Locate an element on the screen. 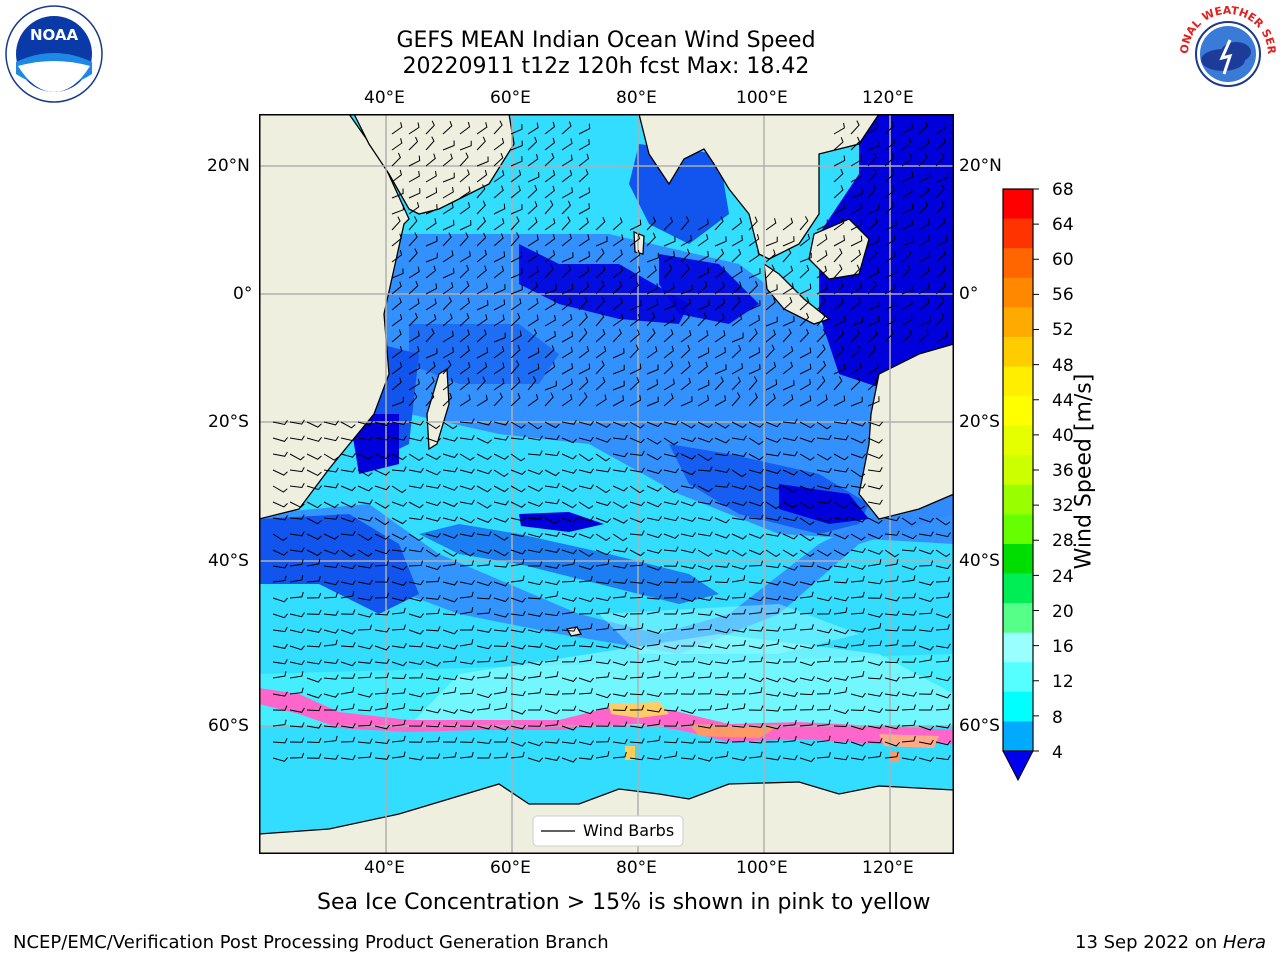  colorbar-tick-label: 16 is located at coordinates (1063, 647).